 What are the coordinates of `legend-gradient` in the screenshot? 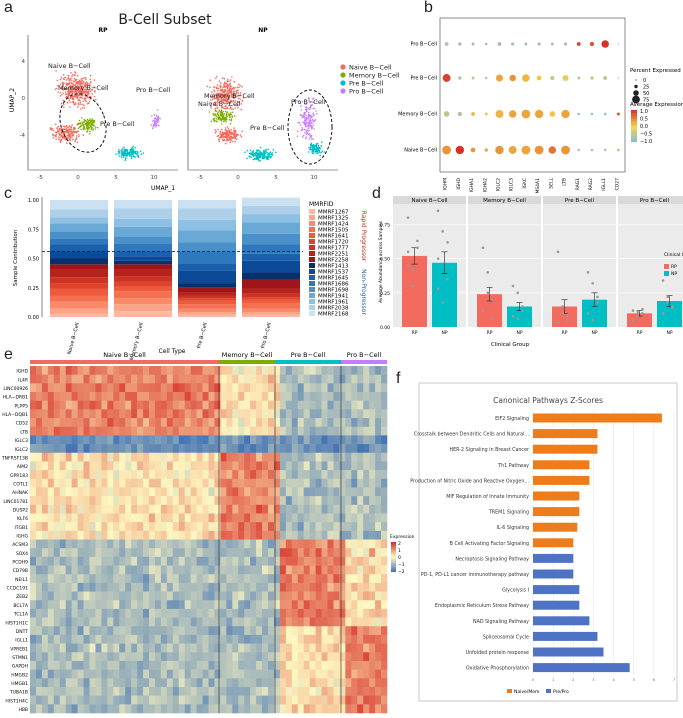 It's located at (393, 547).